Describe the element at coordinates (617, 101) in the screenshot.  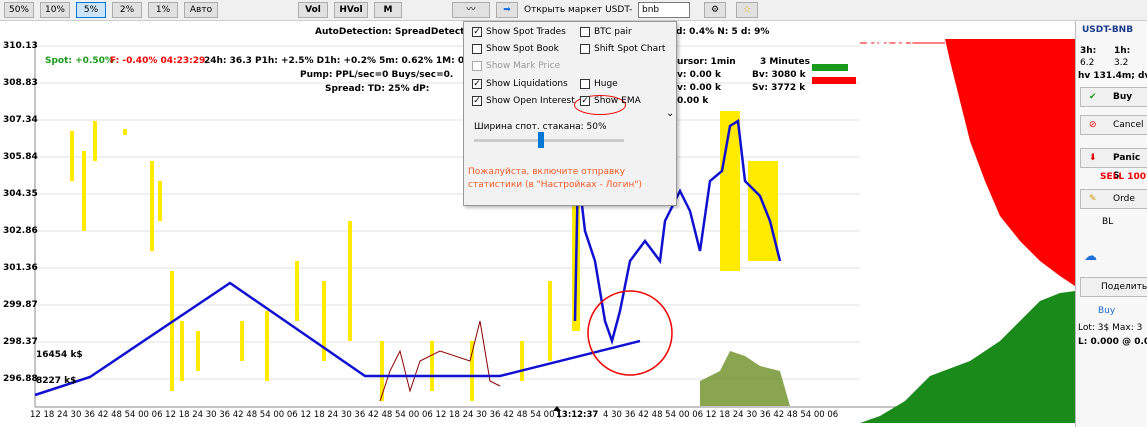
I see `checkbox-label: Show EMA` at that location.